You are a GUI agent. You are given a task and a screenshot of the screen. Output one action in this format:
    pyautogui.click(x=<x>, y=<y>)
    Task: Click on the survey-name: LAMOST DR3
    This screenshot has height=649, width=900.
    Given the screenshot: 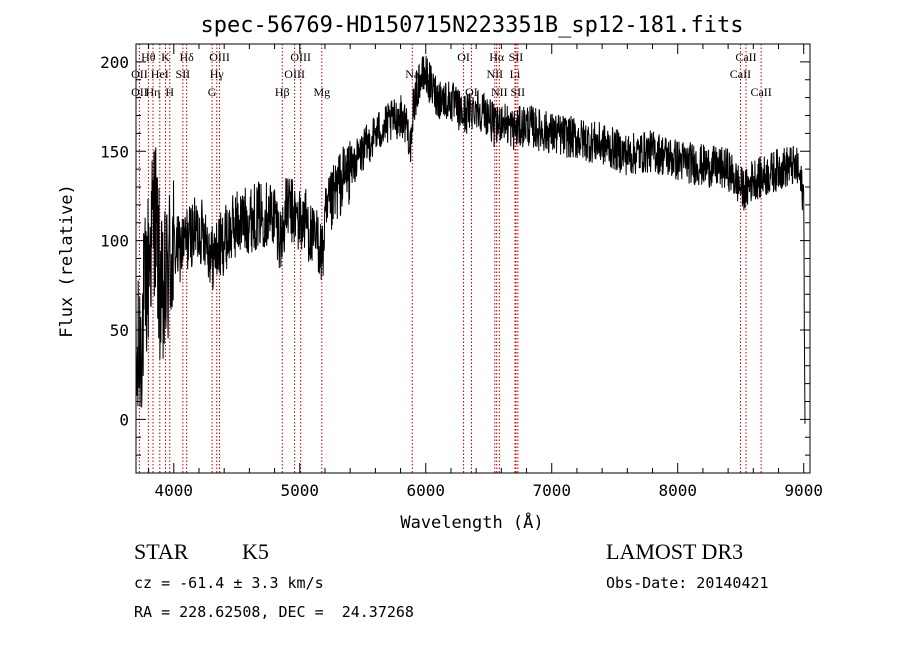 What is the action you would take?
    pyautogui.click(x=675, y=551)
    